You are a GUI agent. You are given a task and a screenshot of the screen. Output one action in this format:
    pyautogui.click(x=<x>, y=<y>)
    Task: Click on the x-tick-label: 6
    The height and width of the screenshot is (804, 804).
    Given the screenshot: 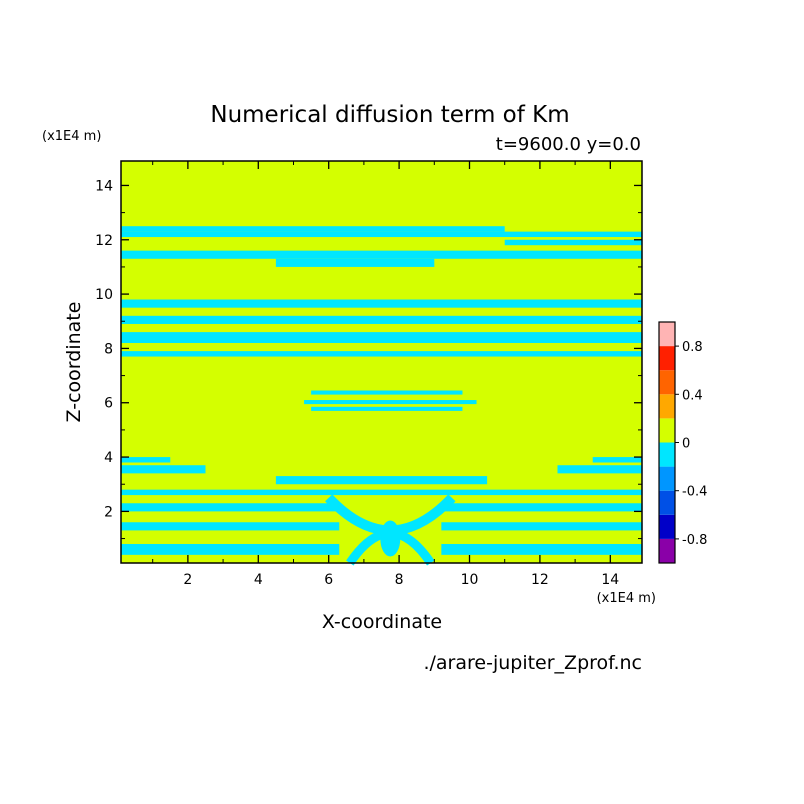 What is the action you would take?
    pyautogui.click(x=328, y=580)
    